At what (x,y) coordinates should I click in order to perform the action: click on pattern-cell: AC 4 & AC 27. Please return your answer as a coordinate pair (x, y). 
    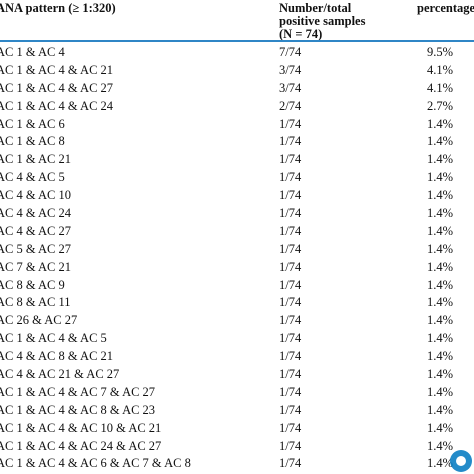
    Looking at the image, I should click on (36, 230).